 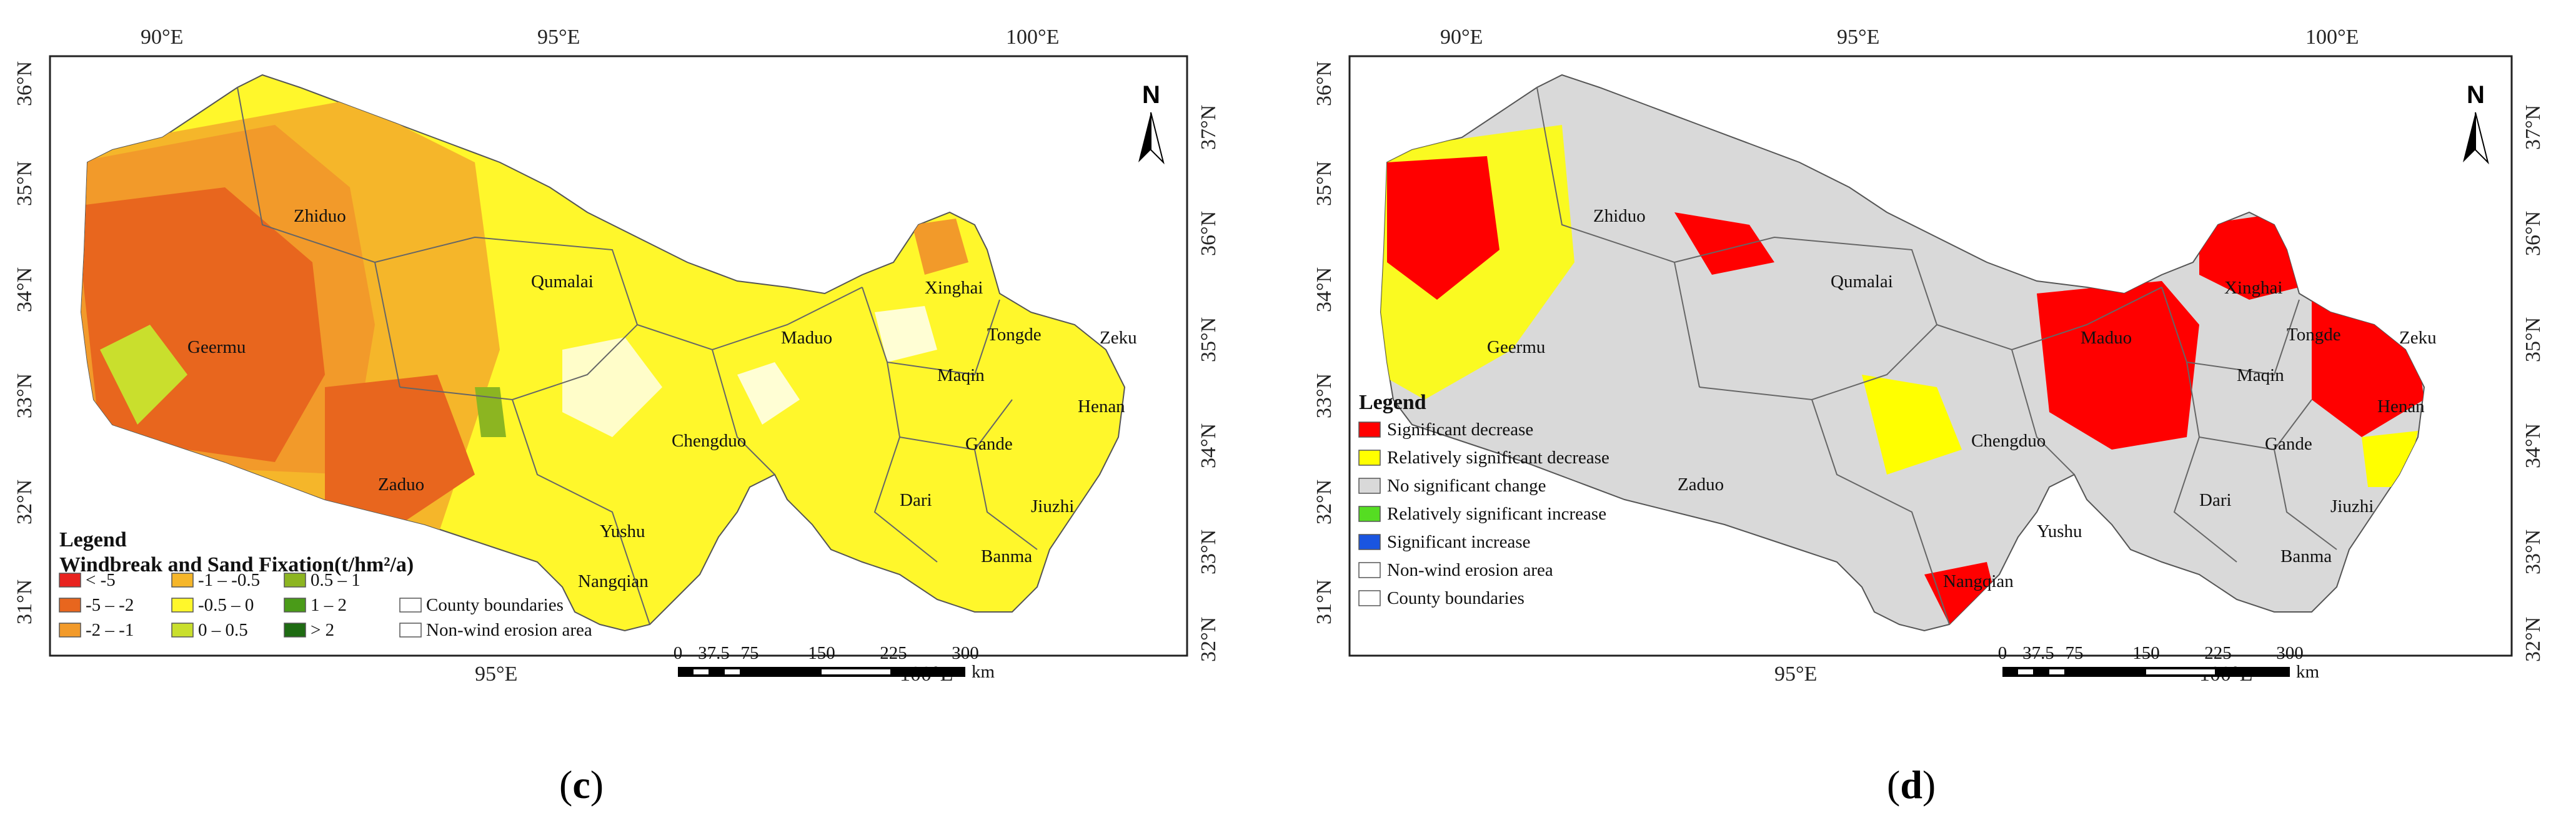 I want to click on legend-label: Relatively significant decrease, so click(x=1498, y=458).